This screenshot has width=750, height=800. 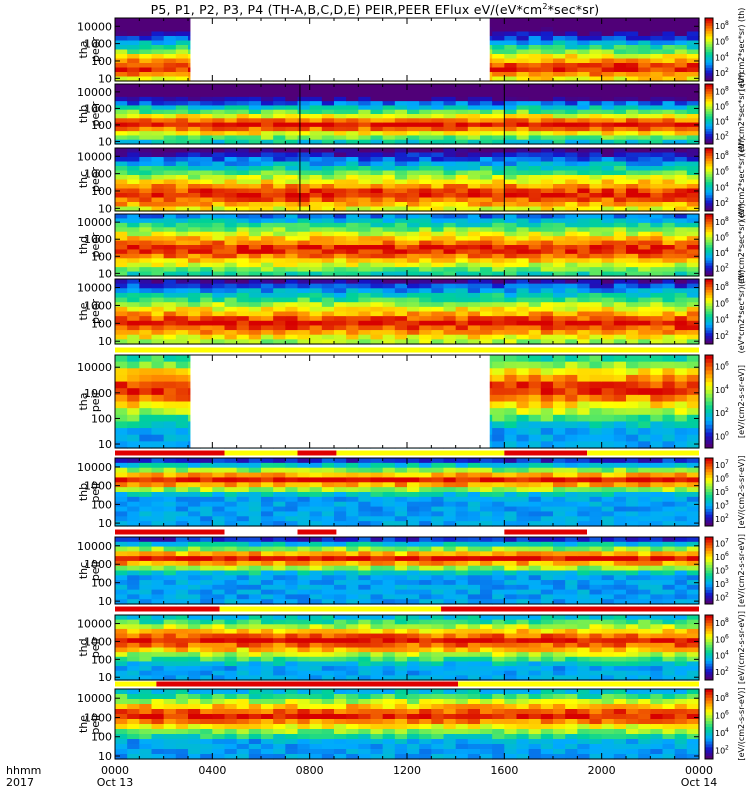 What do you see at coordinates (101, 61) in the screenshot?
I see `y-tick-label: 100` at bounding box center [101, 61].